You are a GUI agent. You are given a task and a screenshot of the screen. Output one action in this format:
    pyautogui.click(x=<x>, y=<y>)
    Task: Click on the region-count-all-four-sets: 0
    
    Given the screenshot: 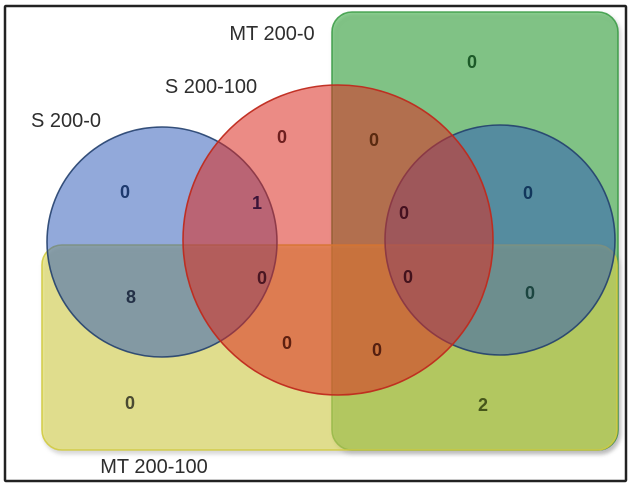 What is the action you would take?
    pyautogui.click(x=408, y=277)
    